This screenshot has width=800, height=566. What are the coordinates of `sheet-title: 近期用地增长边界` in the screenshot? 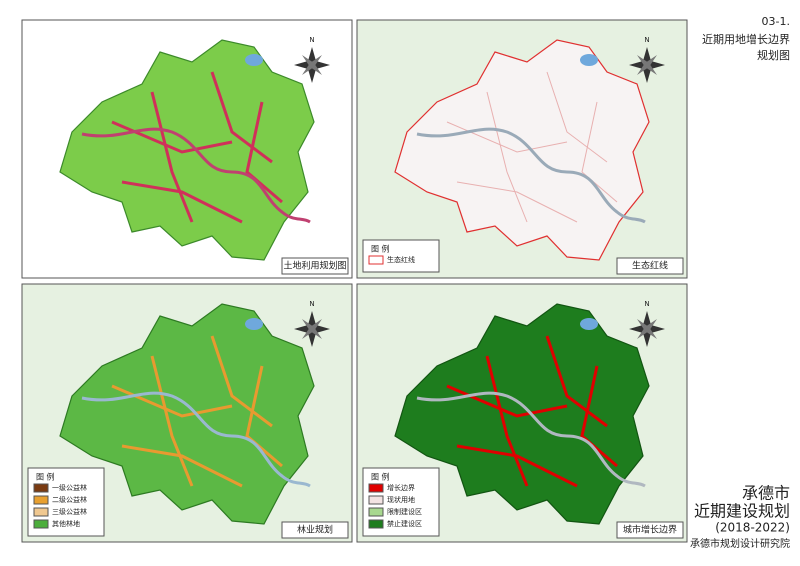 It's located at (746, 39).